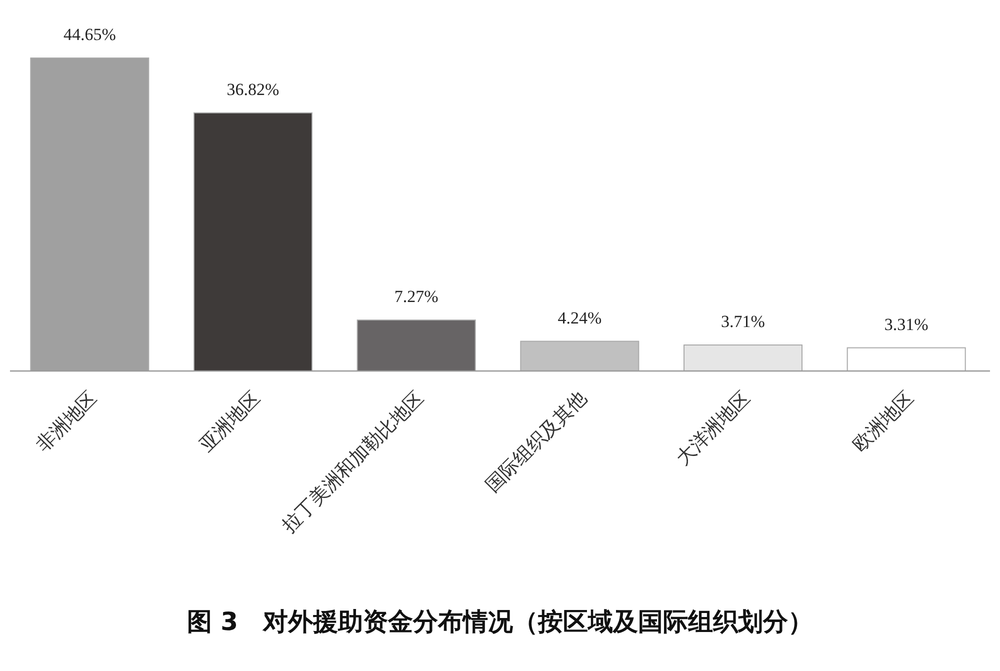  What do you see at coordinates (253, 89) in the screenshot?
I see `data-label: 36.82%` at bounding box center [253, 89].